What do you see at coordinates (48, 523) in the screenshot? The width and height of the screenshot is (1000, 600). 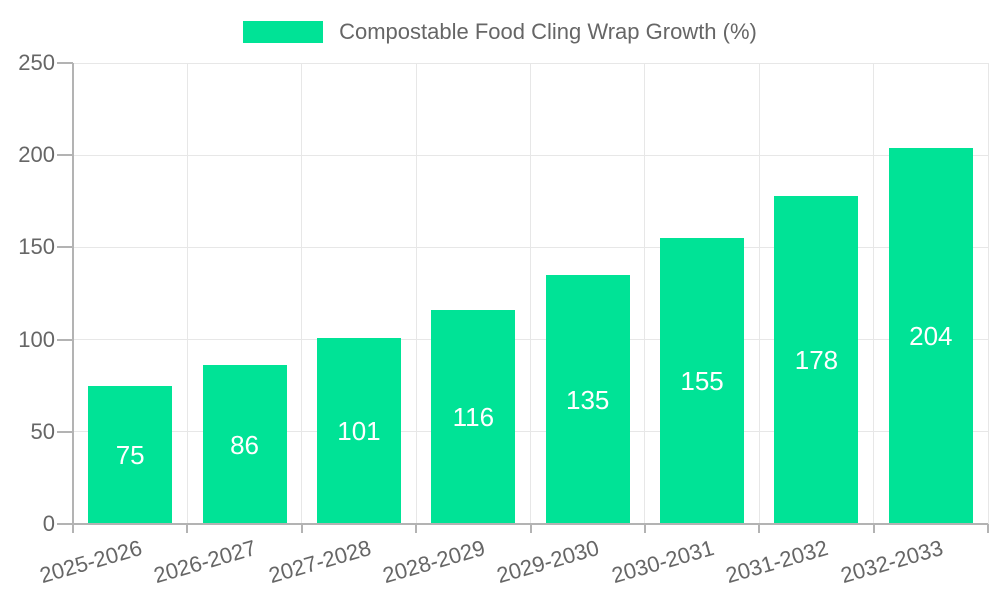 I see `y-axis-tick-label: 0` at bounding box center [48, 523].